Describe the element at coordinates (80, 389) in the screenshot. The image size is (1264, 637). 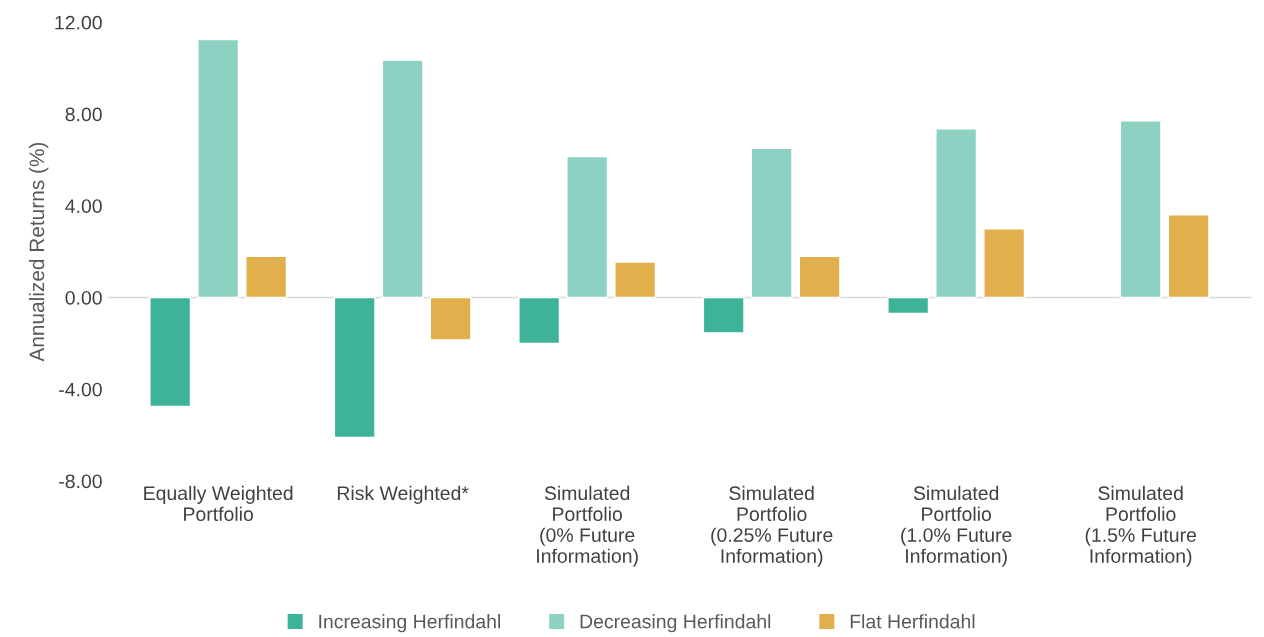
I see `y-tick-label: -4.00` at that location.